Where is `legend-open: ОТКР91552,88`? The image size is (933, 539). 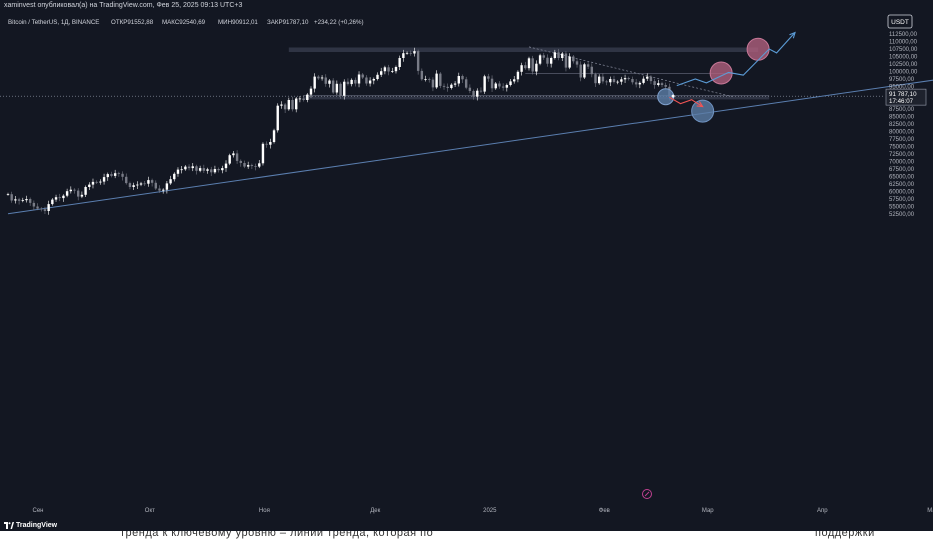 legend-open: ОТКР91552,88 is located at coordinates (132, 22).